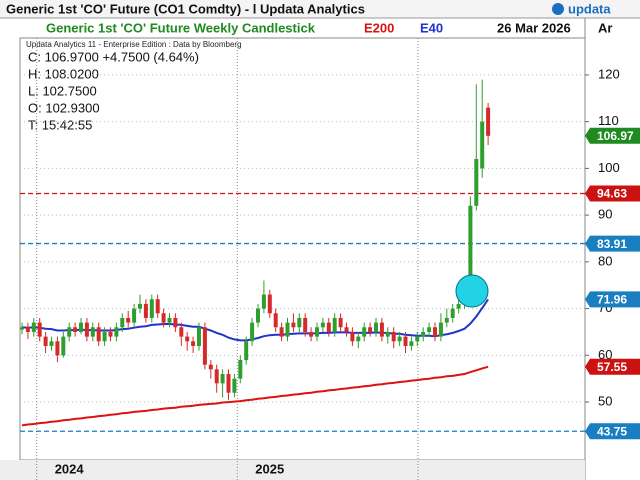 The height and width of the screenshot is (480, 640). What do you see at coordinates (609, 167) in the screenshot?
I see `y-tick-label: 100` at bounding box center [609, 167].